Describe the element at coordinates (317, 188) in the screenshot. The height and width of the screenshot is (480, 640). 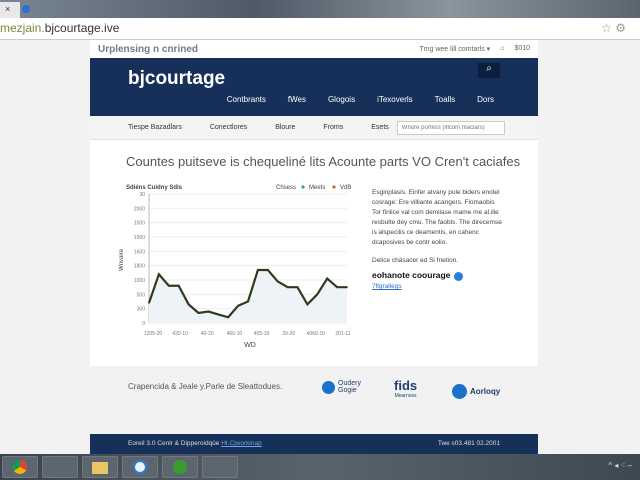
I see `legend-entry: Meets` at that location.